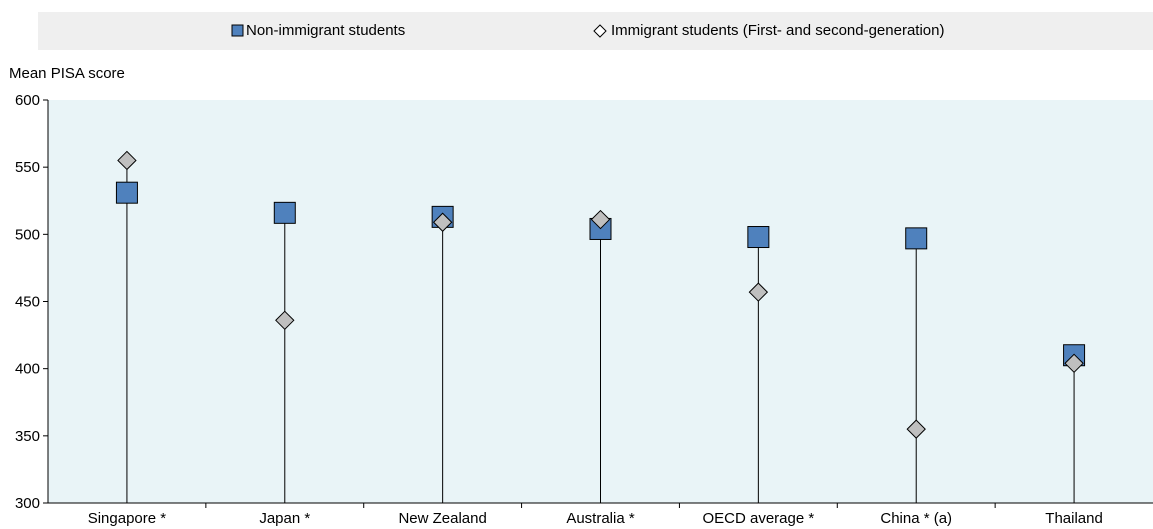 The height and width of the screenshot is (529, 1153). What do you see at coordinates (27, 167) in the screenshot?
I see `y-tick-label: 550` at bounding box center [27, 167].